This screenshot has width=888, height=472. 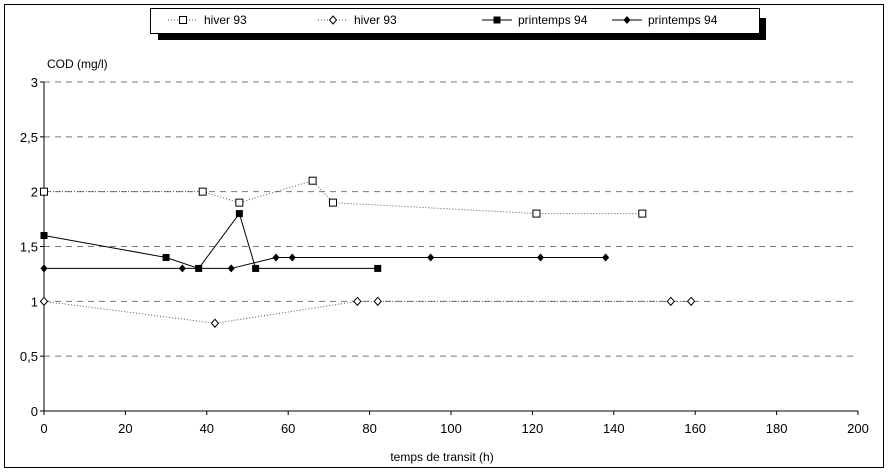 What do you see at coordinates (29, 247) in the screenshot?
I see `y-tick-label: 1,5` at bounding box center [29, 247].